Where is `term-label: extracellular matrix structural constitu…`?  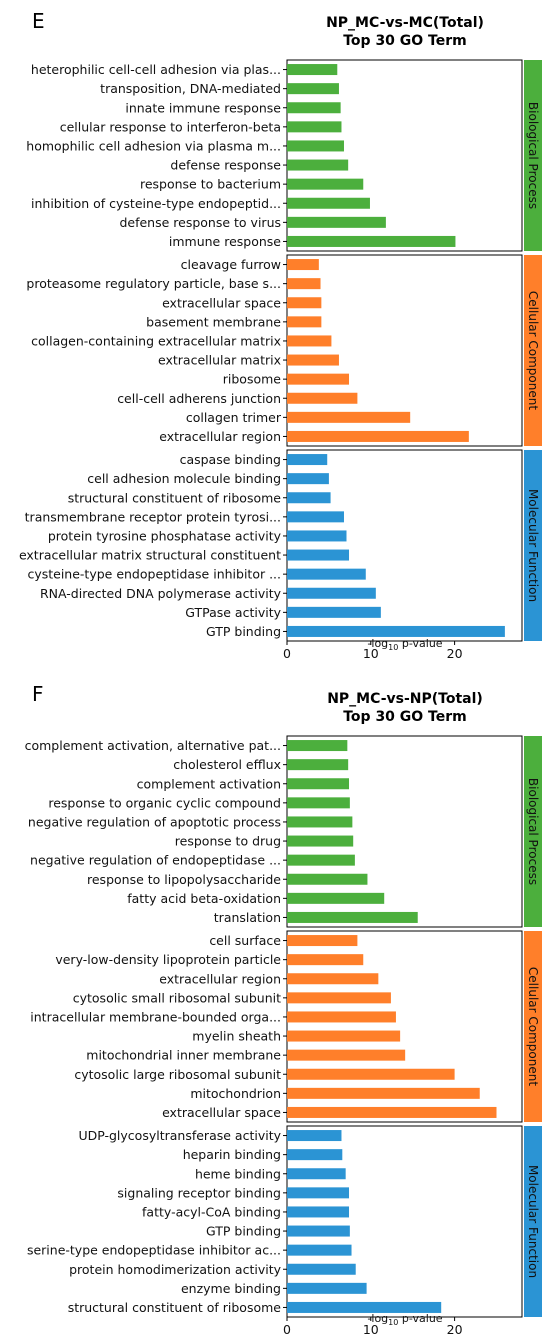 term-label: extracellular matrix structural constitu… is located at coordinates (150, 555).